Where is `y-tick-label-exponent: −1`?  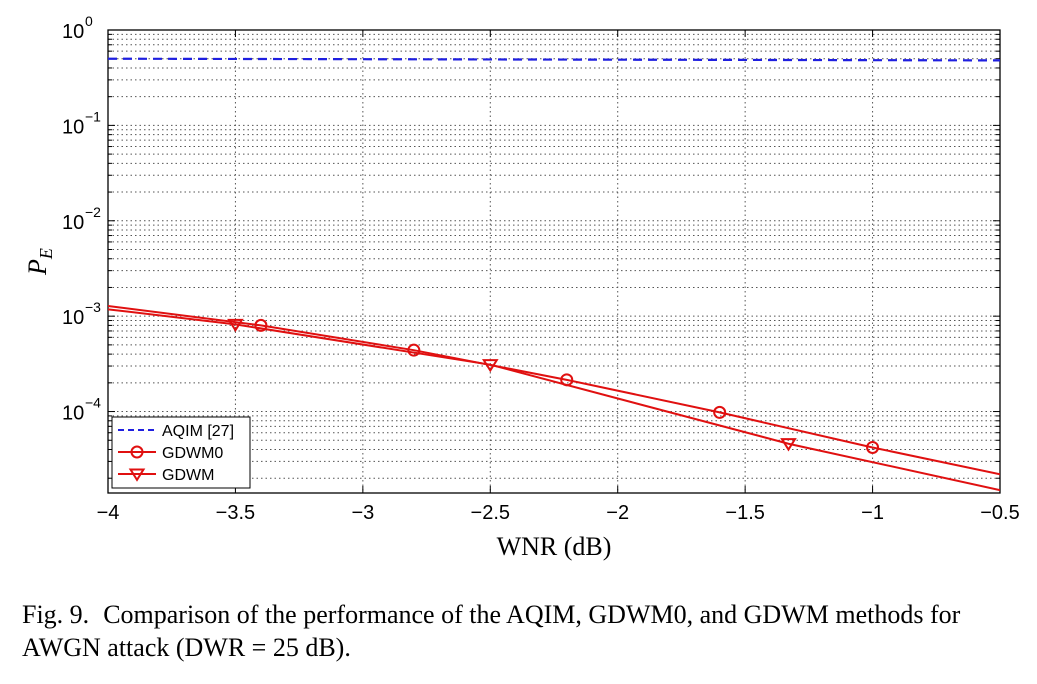
y-tick-label-exponent: −1 is located at coordinates (93, 116).